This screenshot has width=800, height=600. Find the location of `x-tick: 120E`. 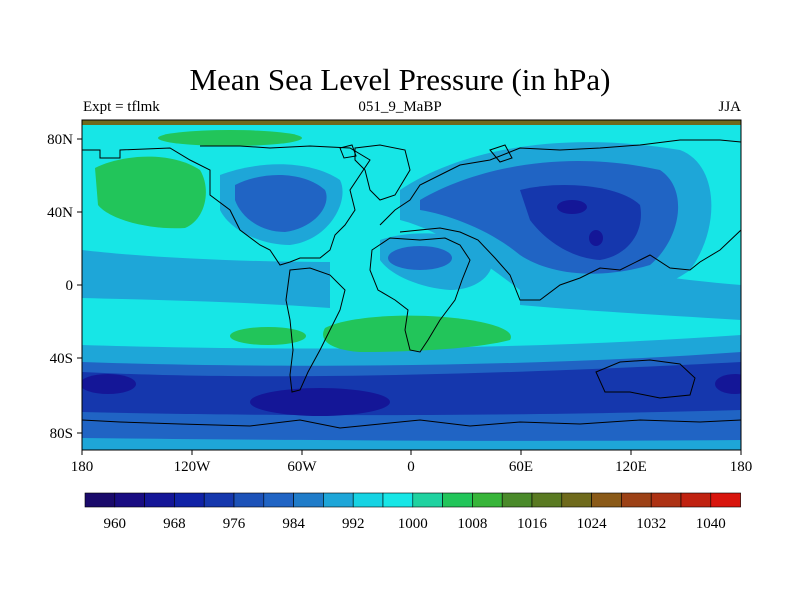

x-tick: 120E is located at coordinates (631, 467).